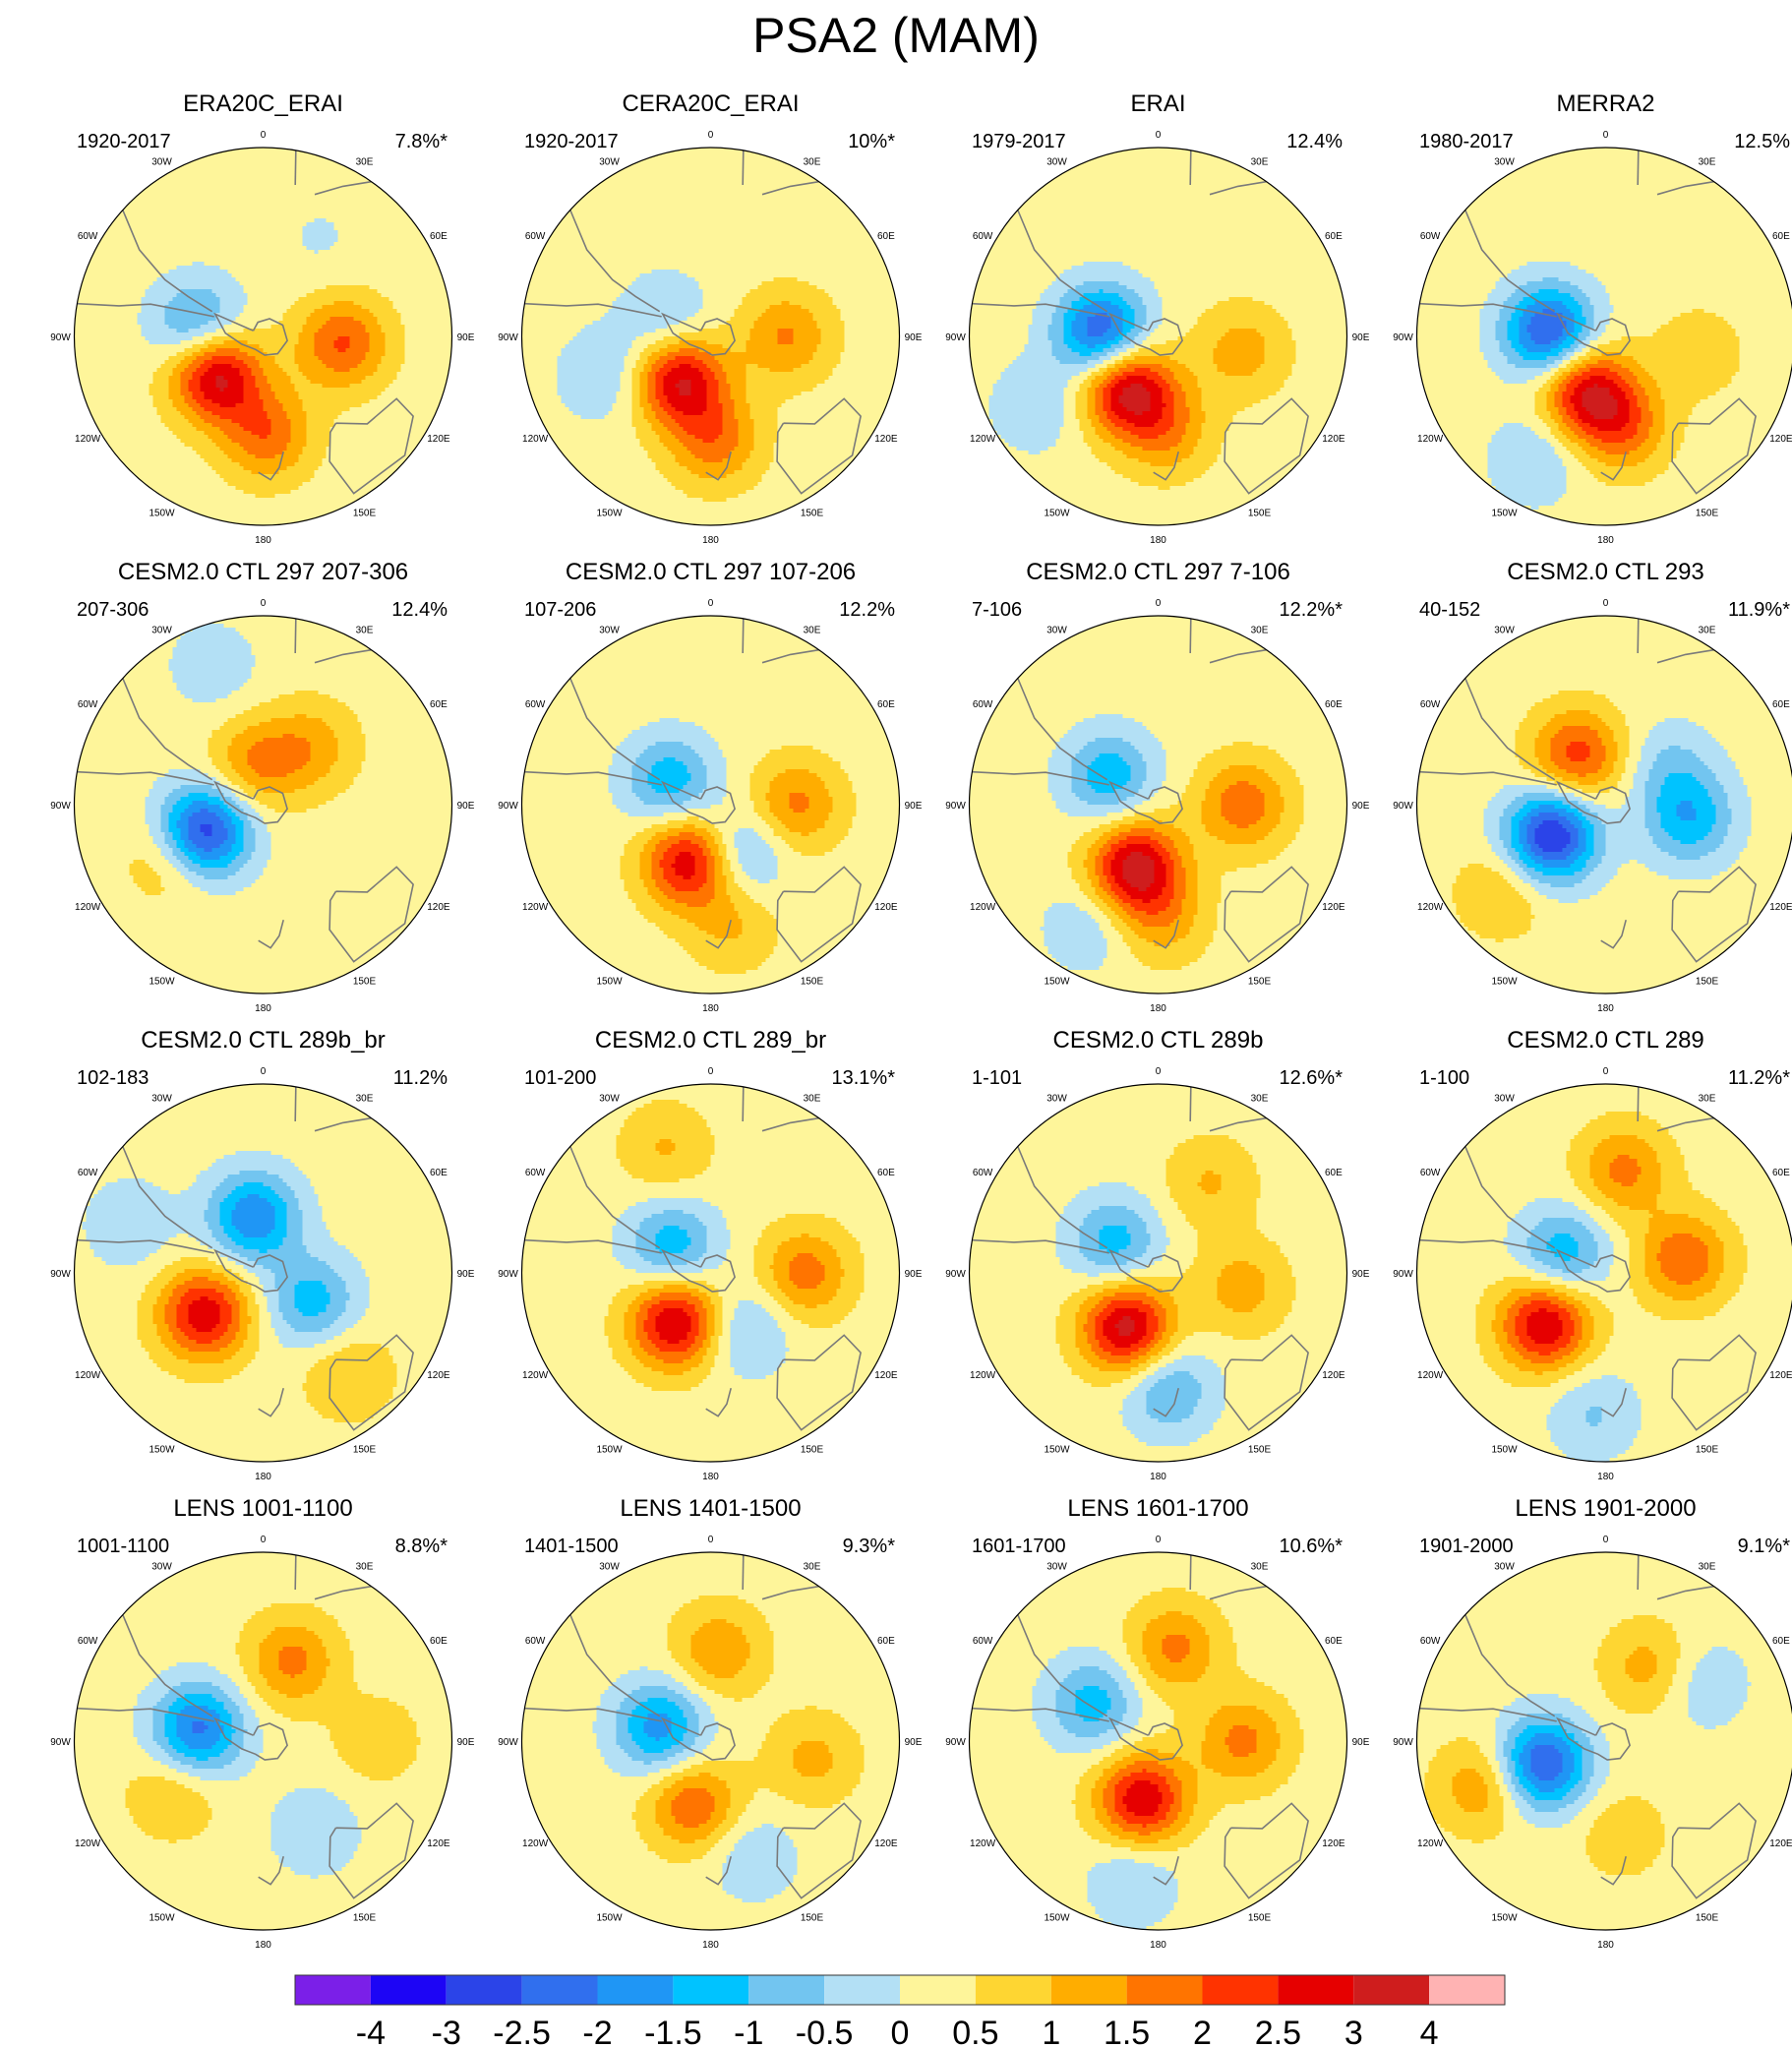 This screenshot has height=2048, width=1792. What do you see at coordinates (1158, 1040) in the screenshot?
I see `panel-title: CESM2.0 CTL 289b` at bounding box center [1158, 1040].